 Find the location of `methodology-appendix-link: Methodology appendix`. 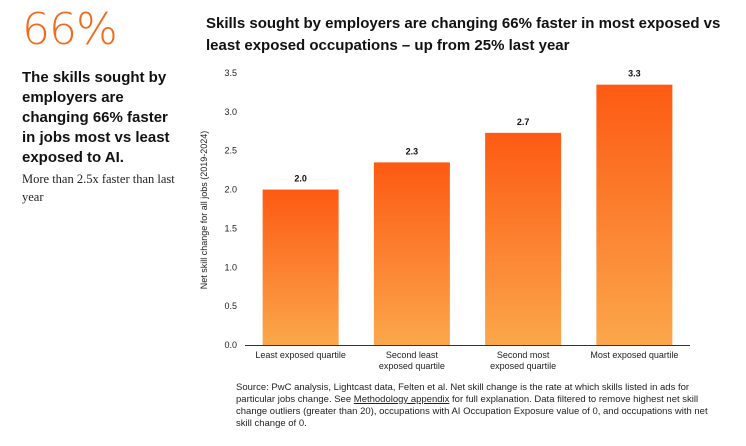

methodology-appendix-link: Methodology appendix is located at coordinates (401, 399).